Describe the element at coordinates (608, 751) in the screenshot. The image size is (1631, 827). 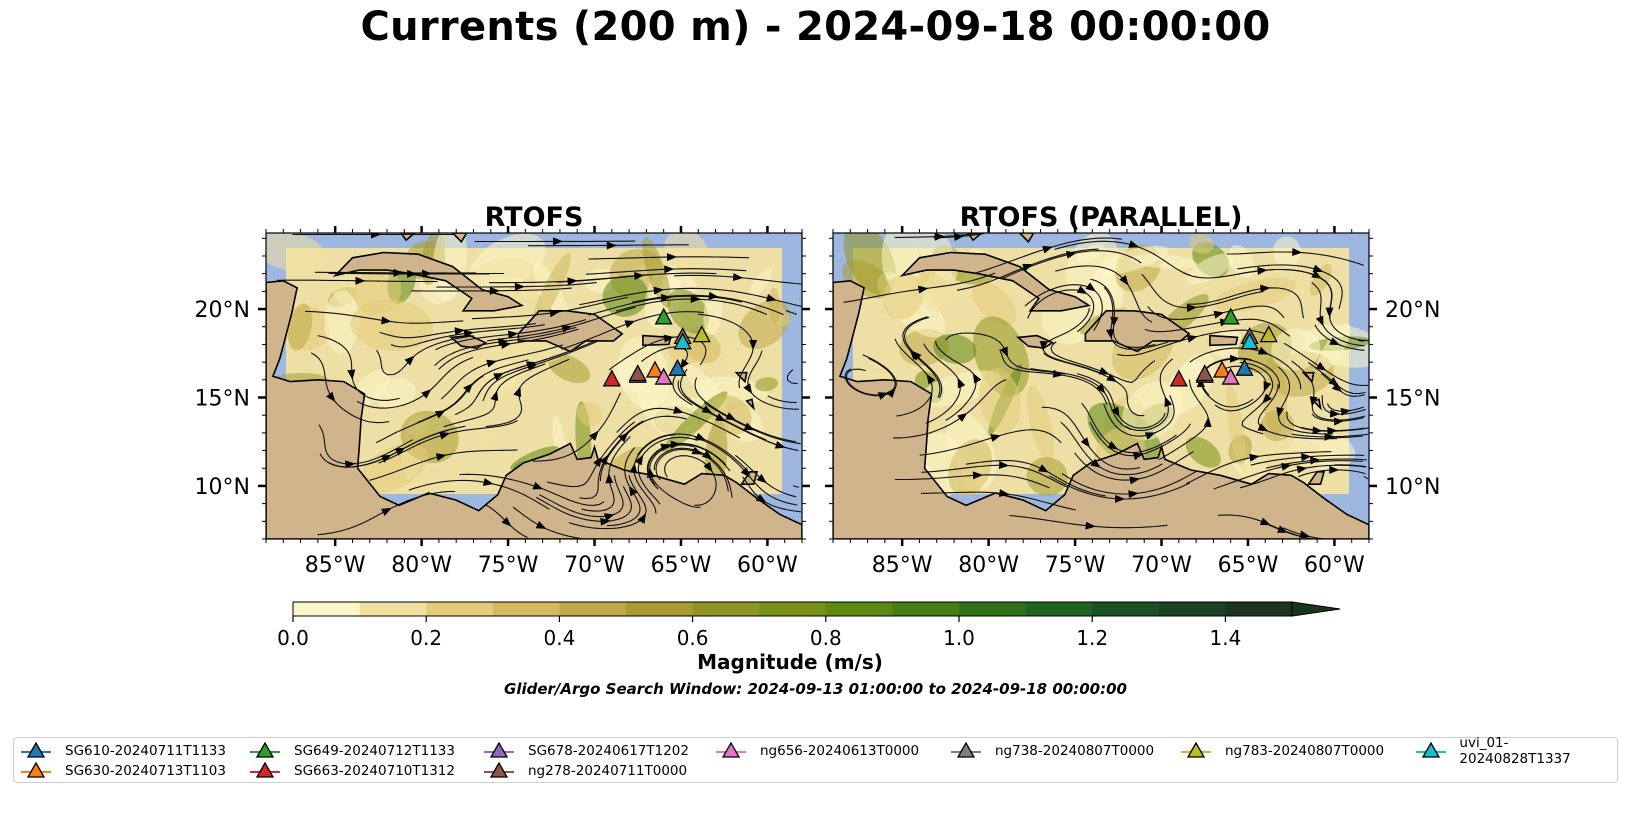
I see `legend-label: SG678-20240617T1202` at that location.